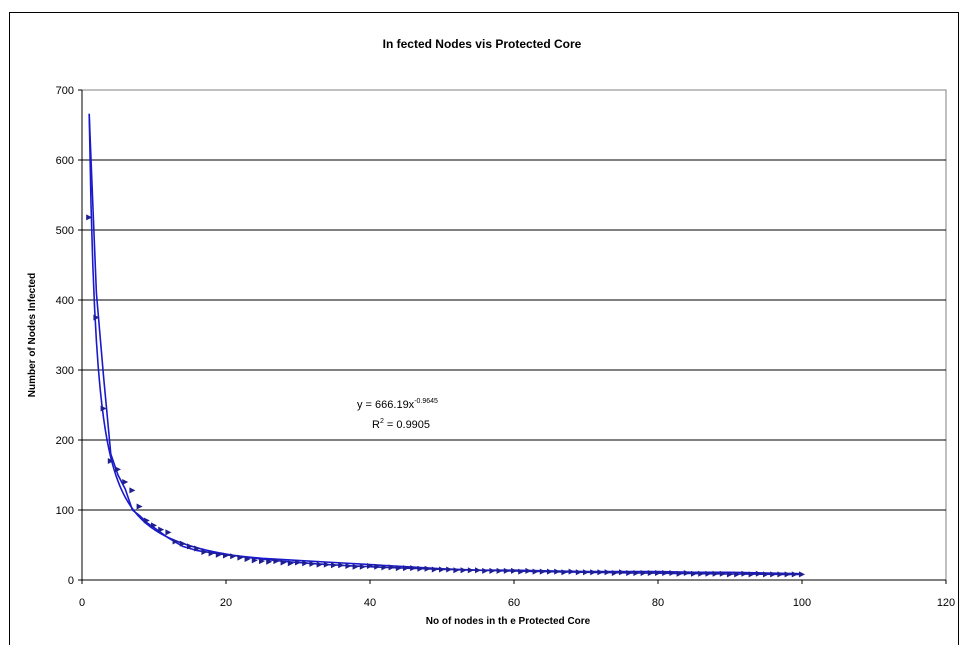 Image resolution: width=963 pixels, height=645 pixels. Describe the element at coordinates (82, 603) in the screenshot. I see `x-tick-label: 0` at that location.